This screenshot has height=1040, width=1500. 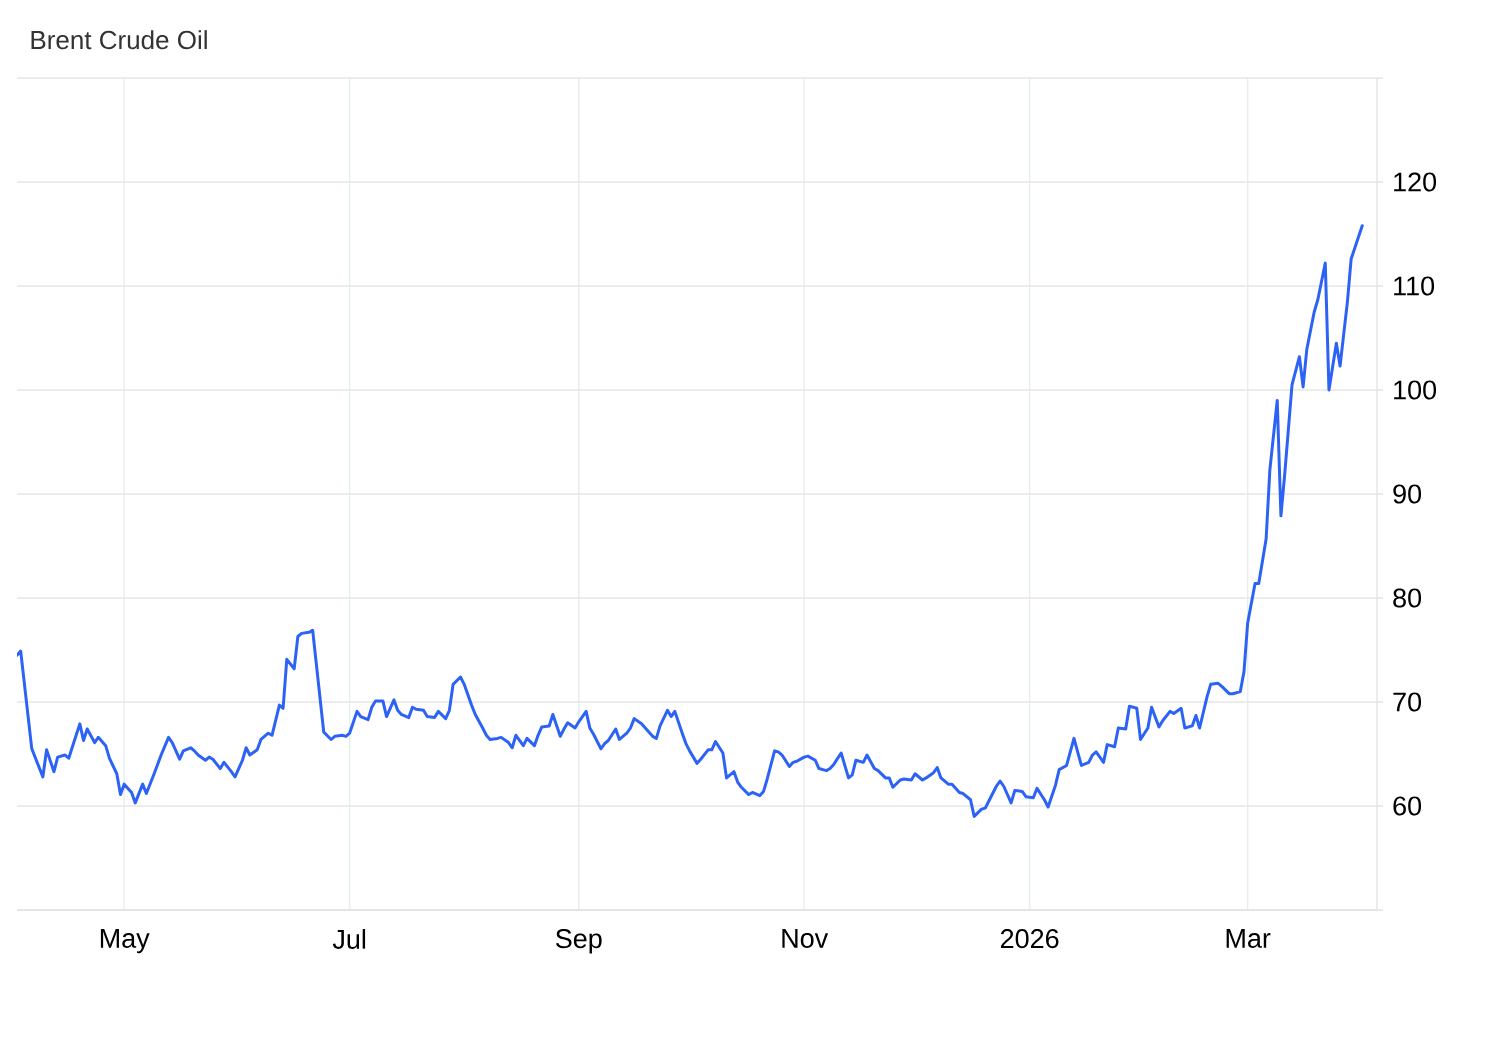 I want to click on x-tick-label: Sep, so click(x=578, y=941).